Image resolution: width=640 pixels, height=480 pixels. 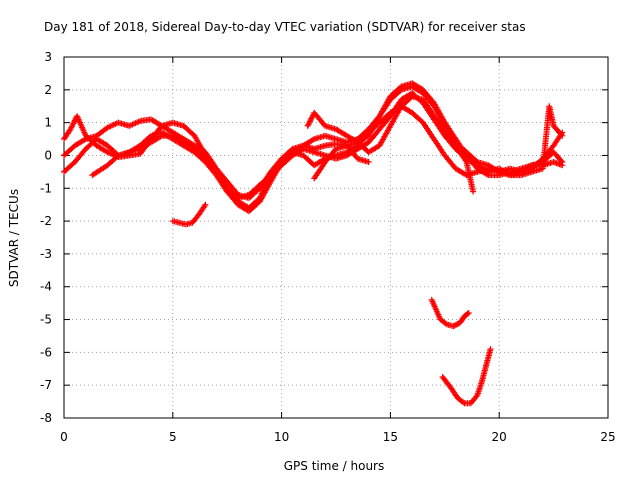 I want to click on y-tick-label: -3, so click(x=46, y=254).